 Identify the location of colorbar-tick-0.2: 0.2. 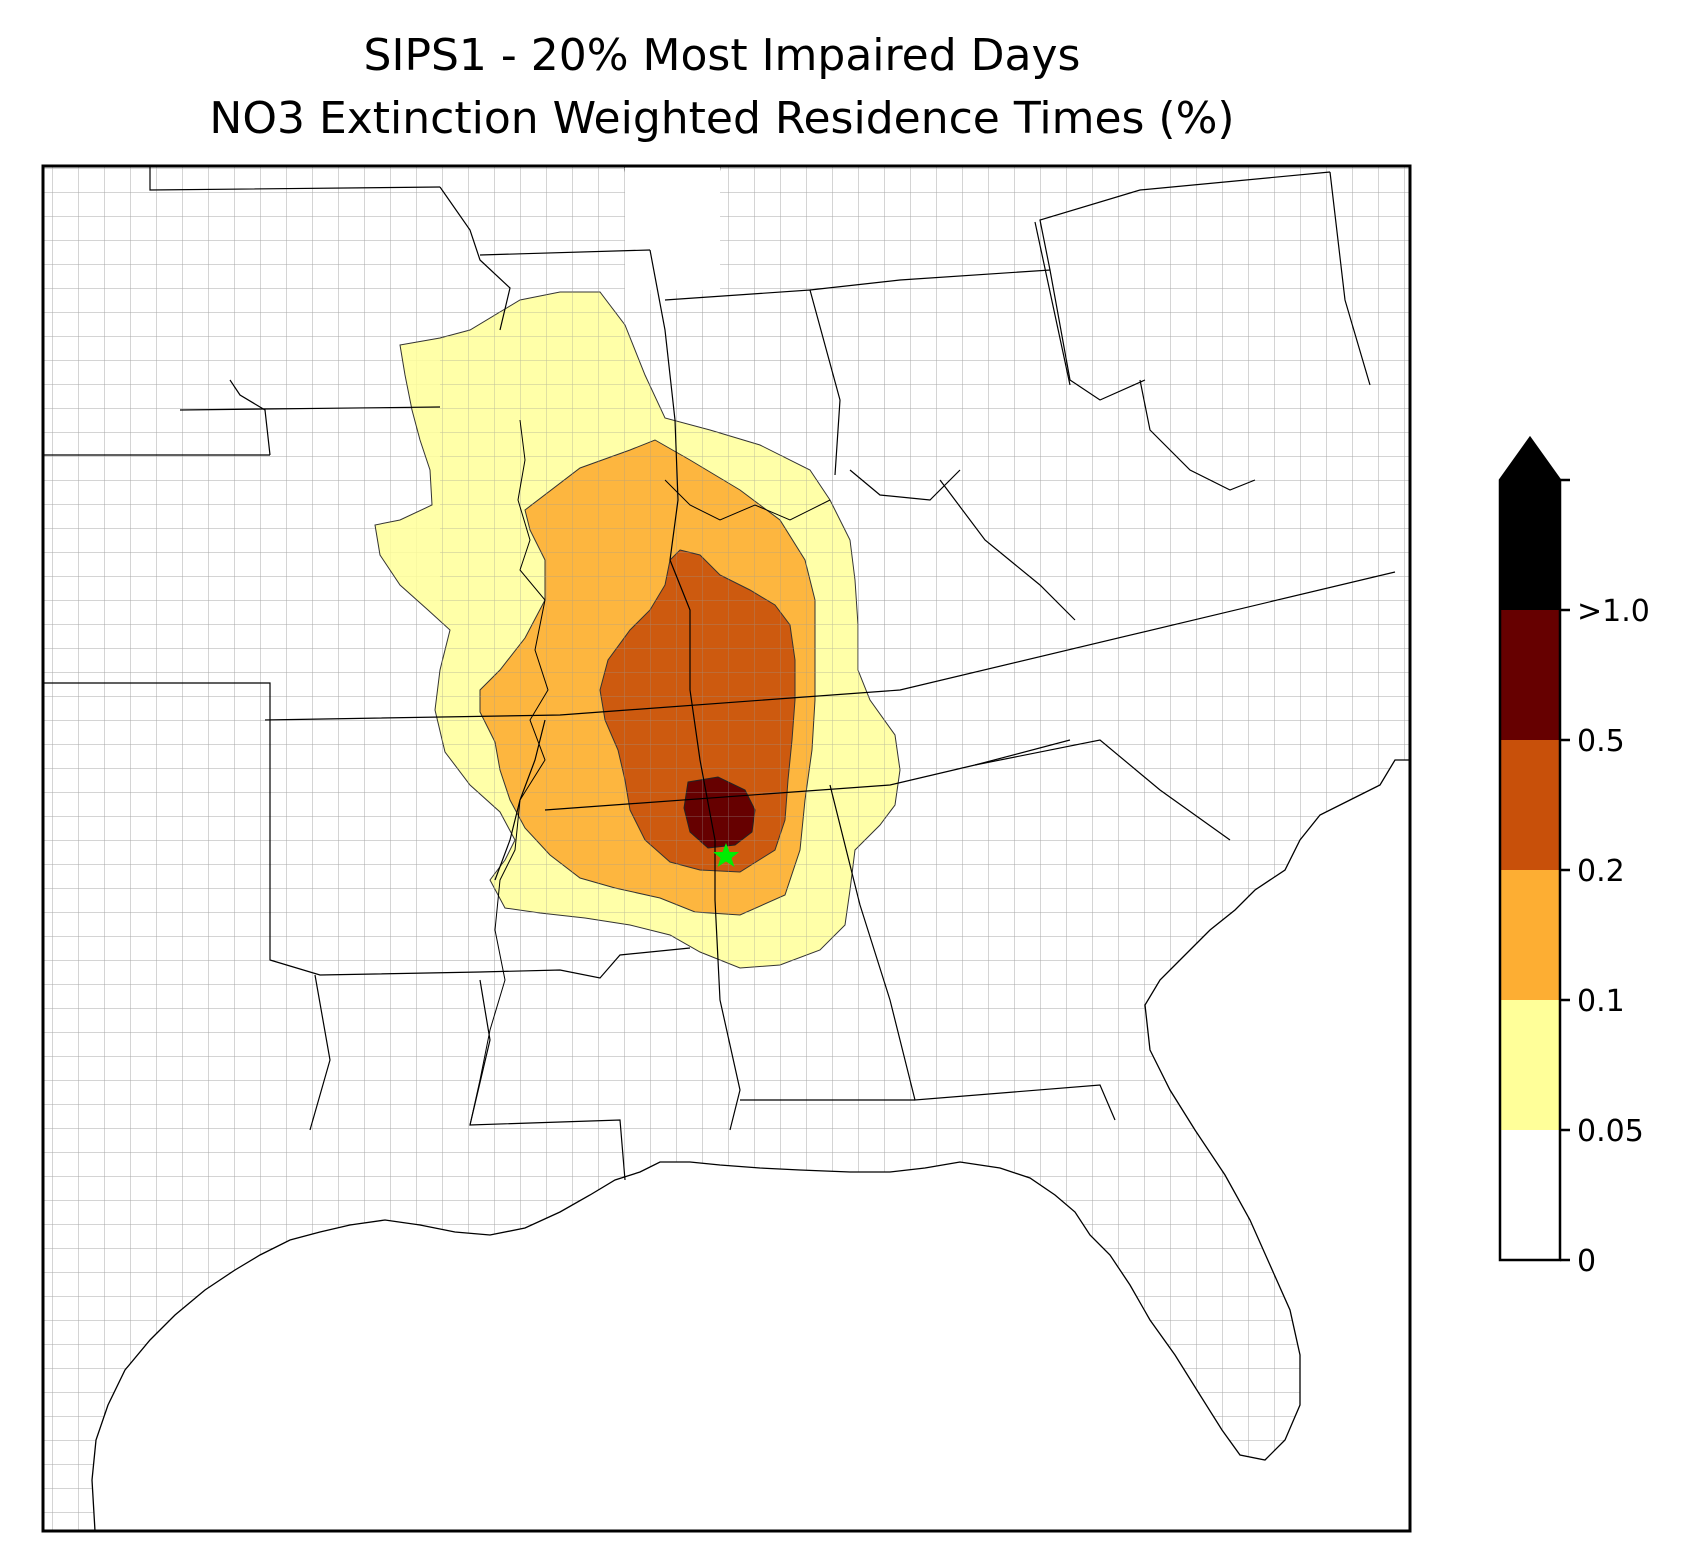
(1601, 871).